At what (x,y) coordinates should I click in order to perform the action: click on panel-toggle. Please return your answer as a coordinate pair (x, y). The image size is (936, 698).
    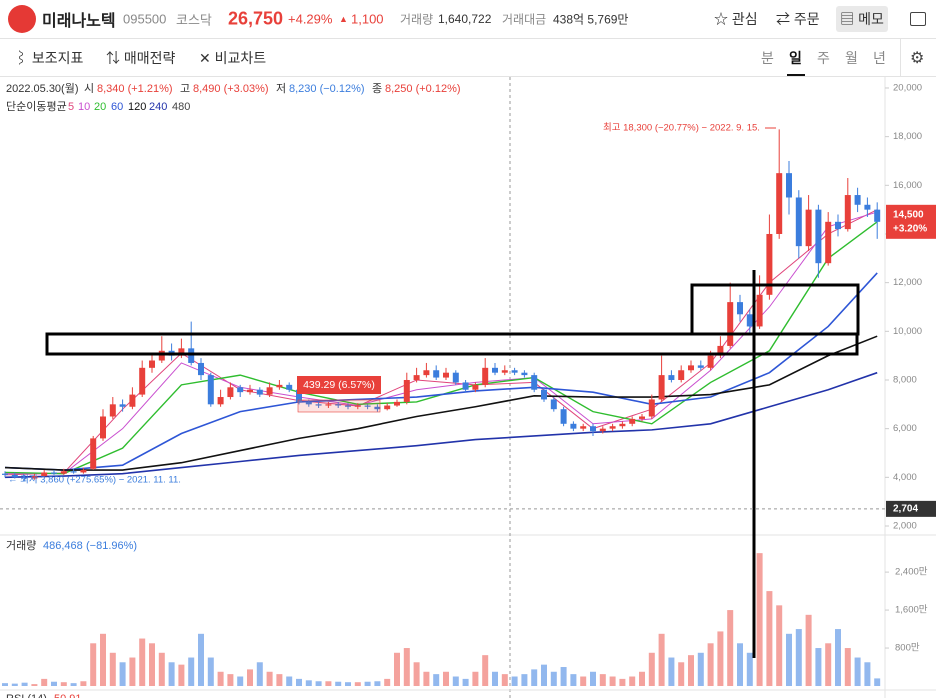
    Looking at the image, I should click on (918, 19).